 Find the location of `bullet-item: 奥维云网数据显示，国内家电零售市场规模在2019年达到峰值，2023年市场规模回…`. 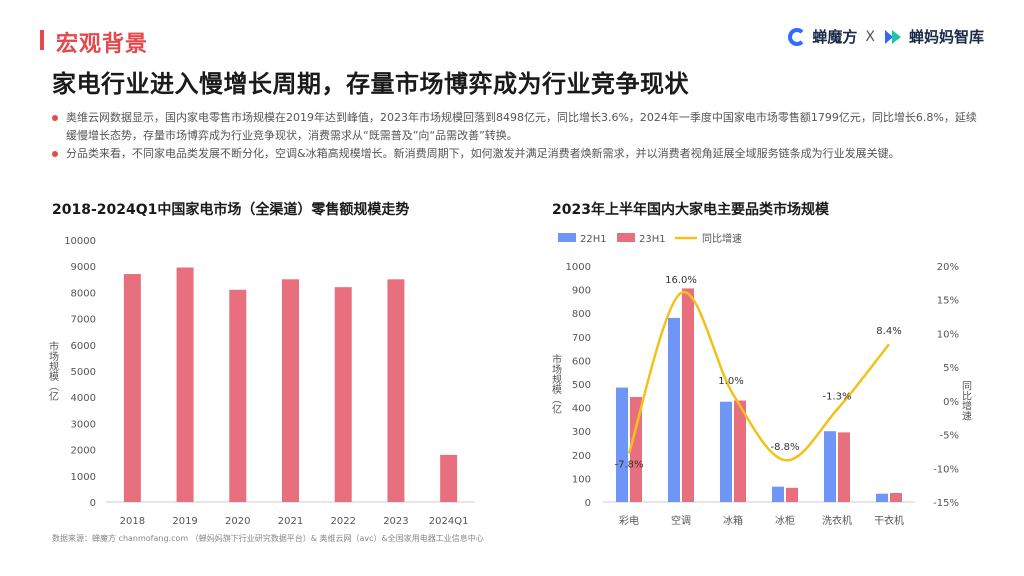

bullet-item: 奥维云网数据显示，国内家电零售市场规模在2019年达到峰值，2023年市场规模回… is located at coordinates (515, 127).